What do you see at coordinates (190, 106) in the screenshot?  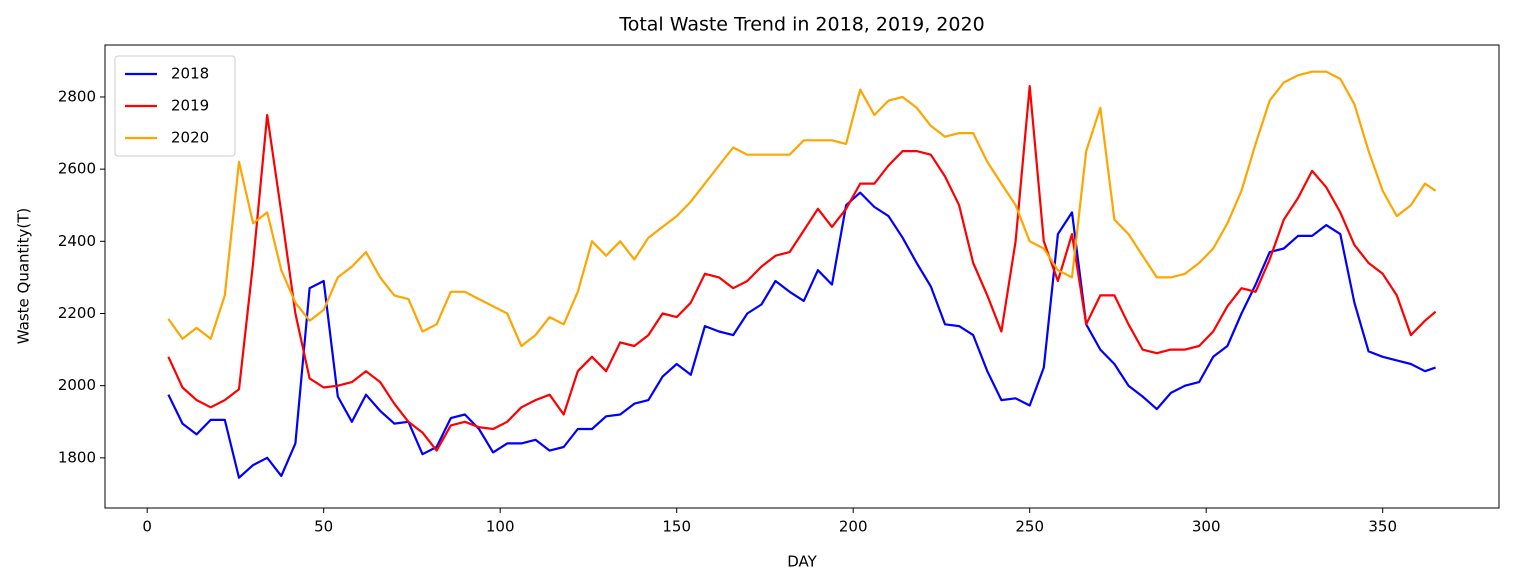 I see `legend-label: 2019` at bounding box center [190, 106].